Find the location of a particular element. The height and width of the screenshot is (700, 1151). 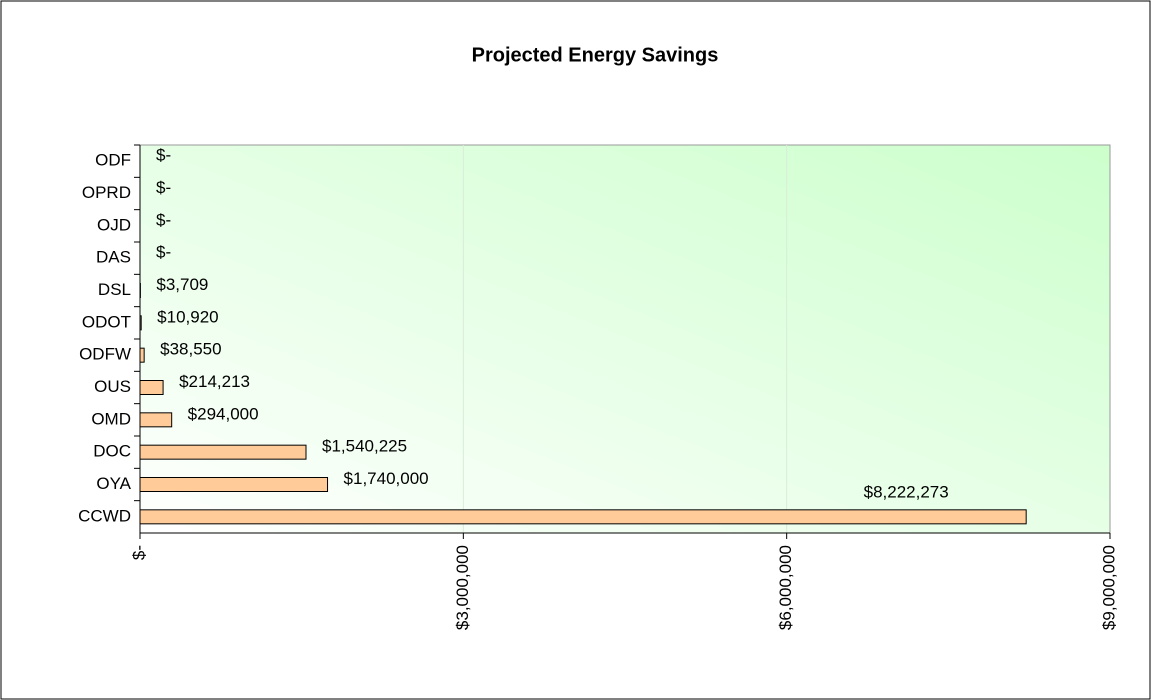

y-tick-label: DAS is located at coordinates (113, 257).